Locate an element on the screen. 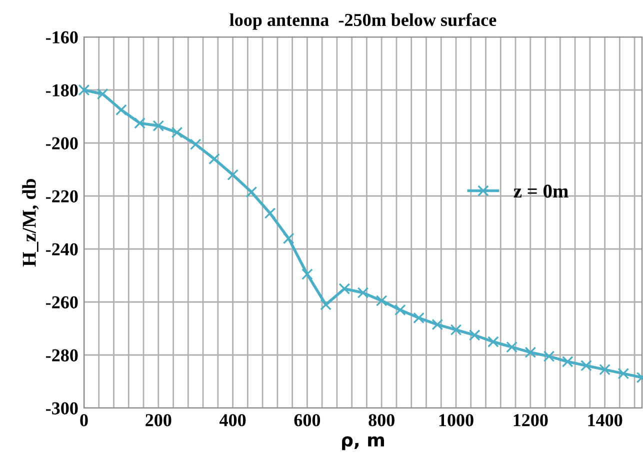 Image resolution: width=643 pixels, height=455 pixels. x-tick-label: 400 is located at coordinates (233, 420).